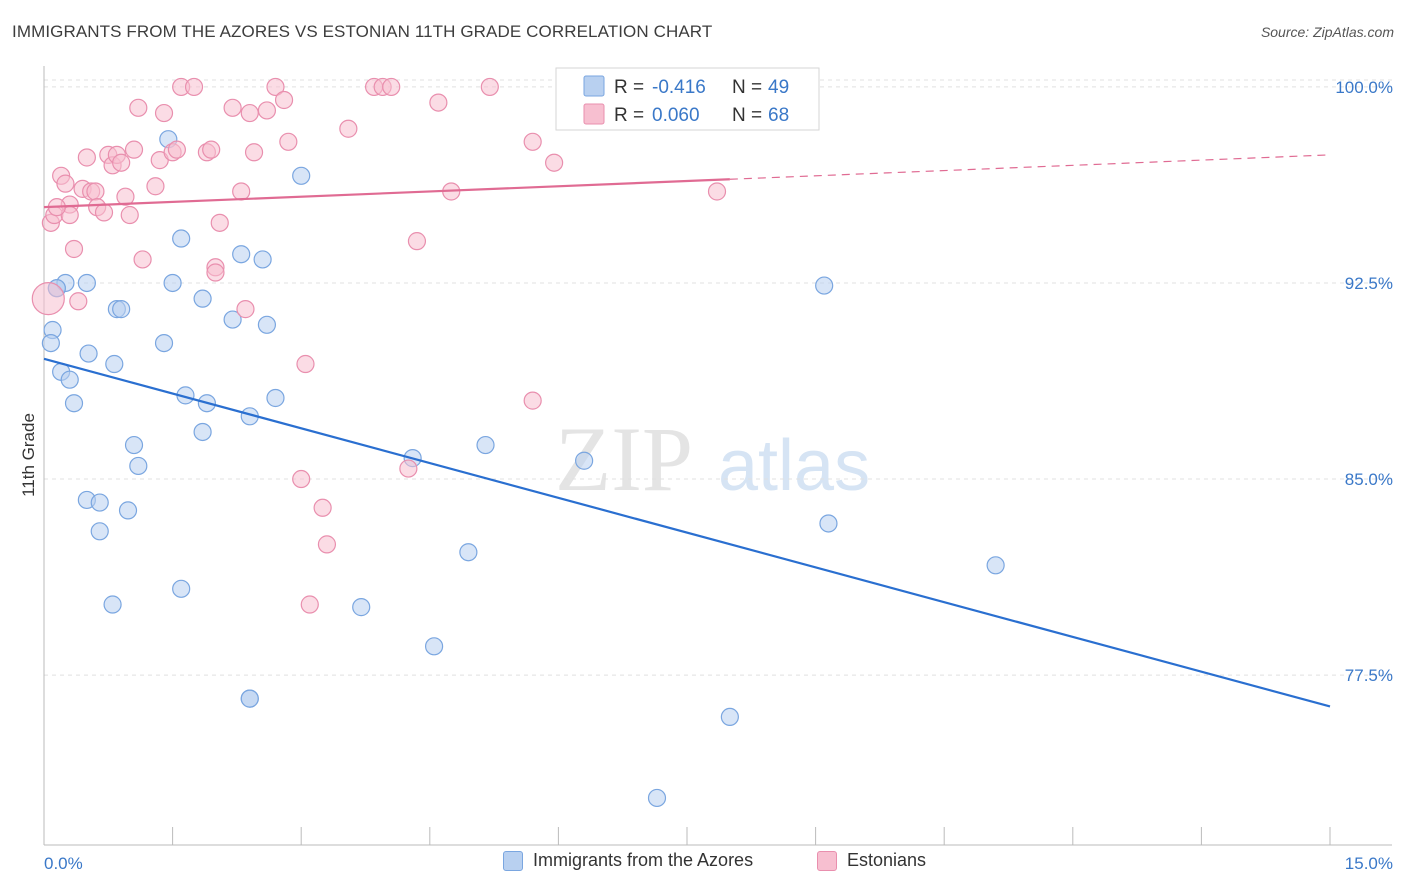  What do you see at coordinates (1369, 863) in the screenshot?
I see `x-tick-label: 15.0%` at bounding box center [1369, 863].